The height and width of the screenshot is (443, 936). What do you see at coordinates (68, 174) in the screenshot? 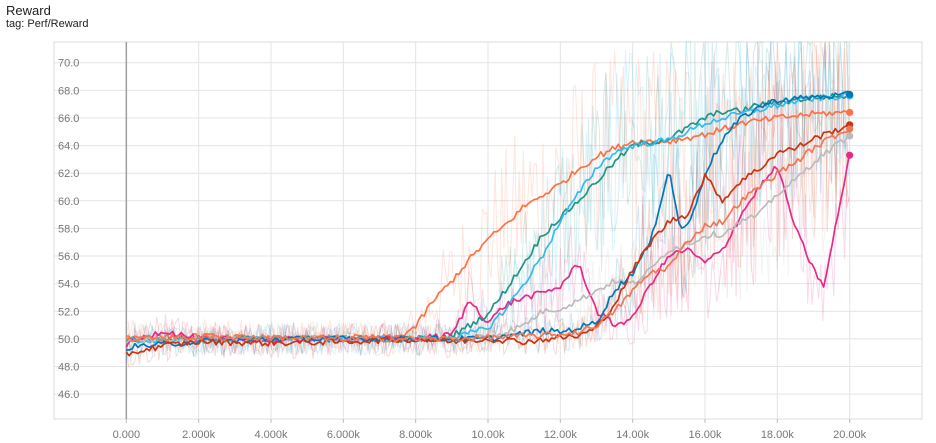
I see `y-tick-label: 62.0` at bounding box center [68, 174].